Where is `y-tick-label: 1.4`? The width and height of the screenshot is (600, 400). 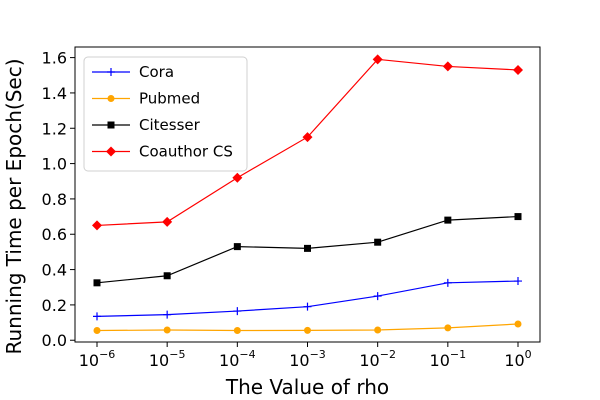
y-tick-label: 1.4 is located at coordinates (54, 93).